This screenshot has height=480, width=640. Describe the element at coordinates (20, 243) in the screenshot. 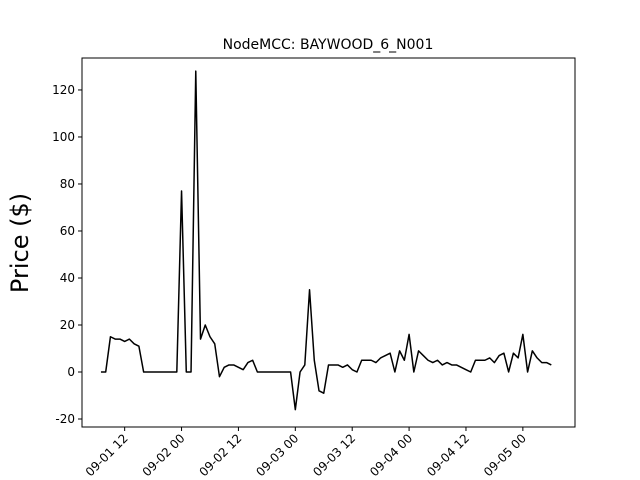

I see `y-axis-label: Price ($)` at that location.